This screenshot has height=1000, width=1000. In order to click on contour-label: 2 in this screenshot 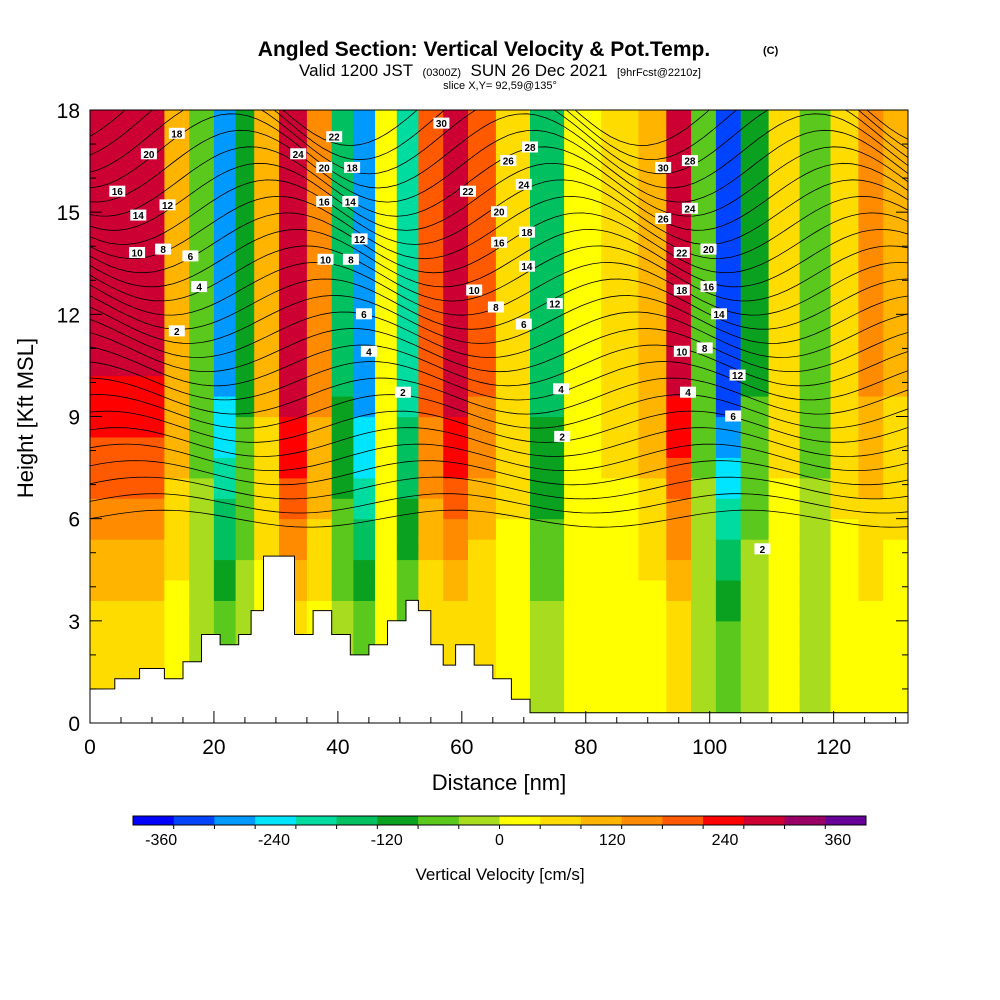, I will do `click(176, 331)`.